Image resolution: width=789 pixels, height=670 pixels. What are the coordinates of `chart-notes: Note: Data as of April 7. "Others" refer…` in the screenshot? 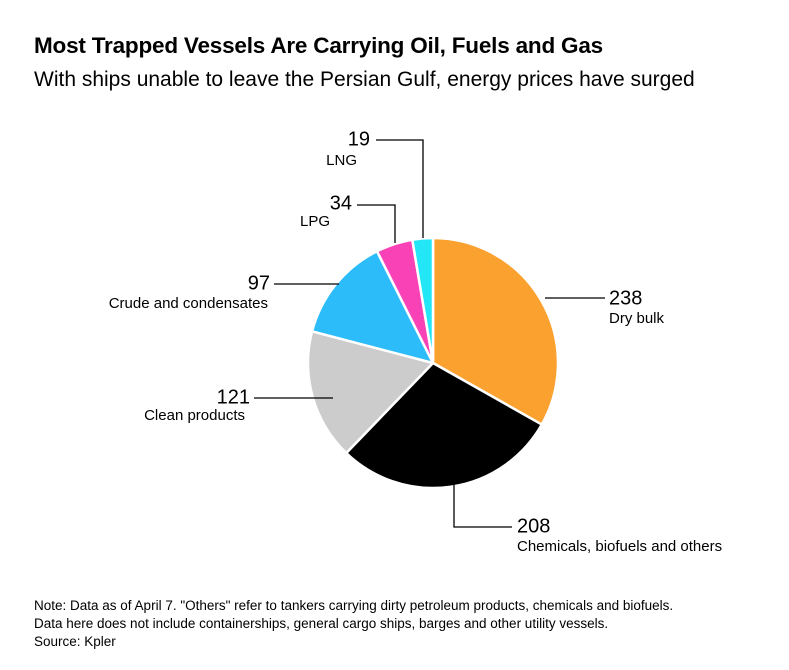 It's located at (353, 624).